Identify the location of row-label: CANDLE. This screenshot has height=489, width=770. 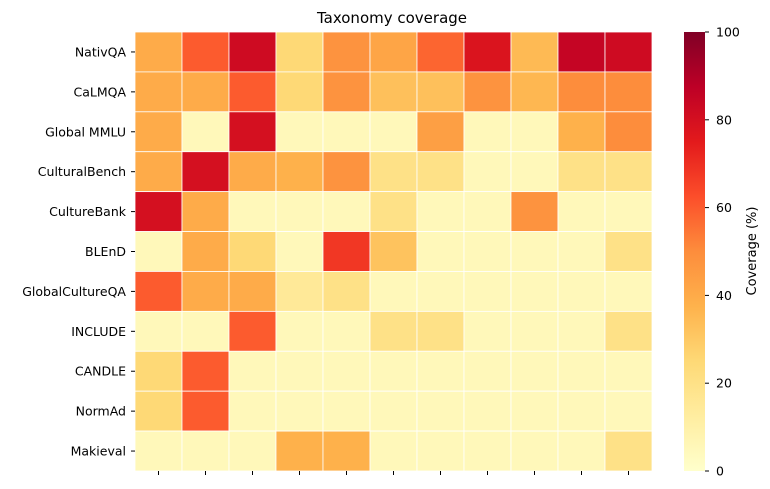
(100, 371).